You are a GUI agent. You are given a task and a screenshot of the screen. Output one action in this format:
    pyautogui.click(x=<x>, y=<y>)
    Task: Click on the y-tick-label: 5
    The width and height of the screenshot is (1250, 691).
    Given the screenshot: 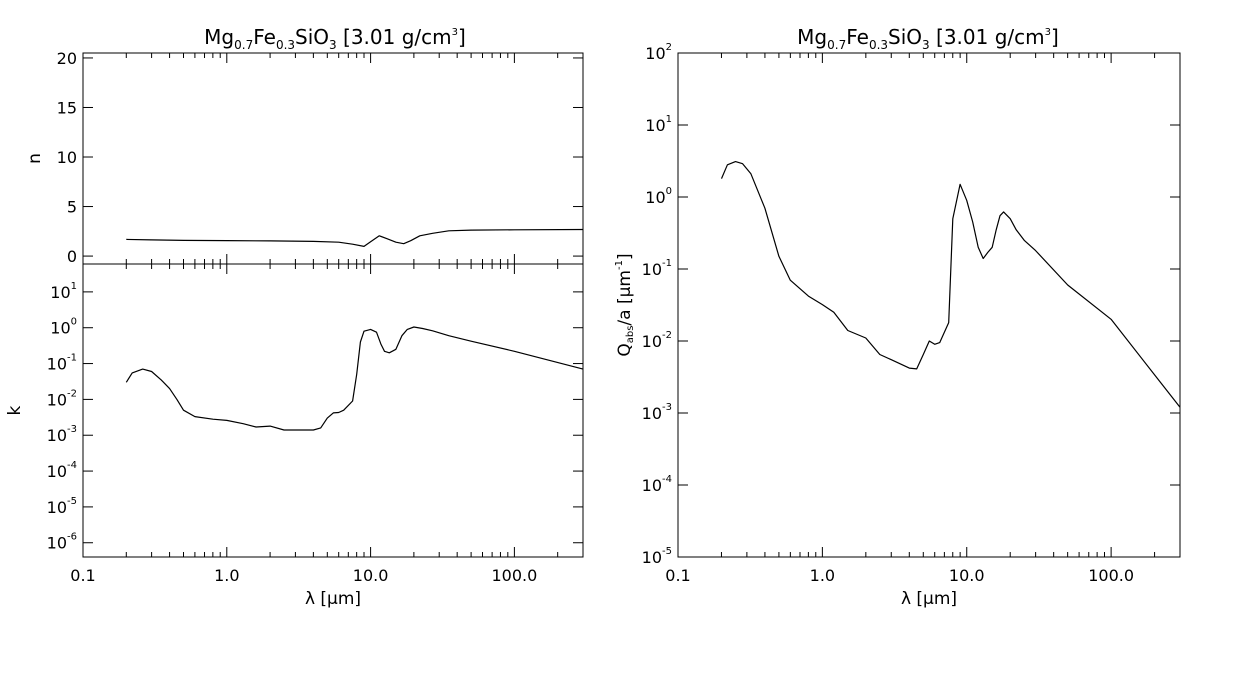 What is the action you would take?
    pyautogui.click(x=72, y=207)
    